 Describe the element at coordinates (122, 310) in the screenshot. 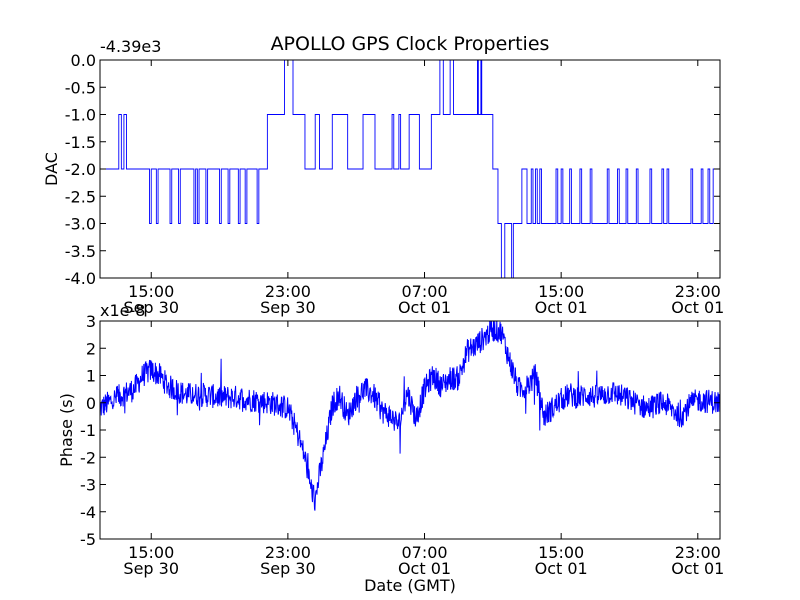

I see `phase-offset-text: x1e-8` at that location.